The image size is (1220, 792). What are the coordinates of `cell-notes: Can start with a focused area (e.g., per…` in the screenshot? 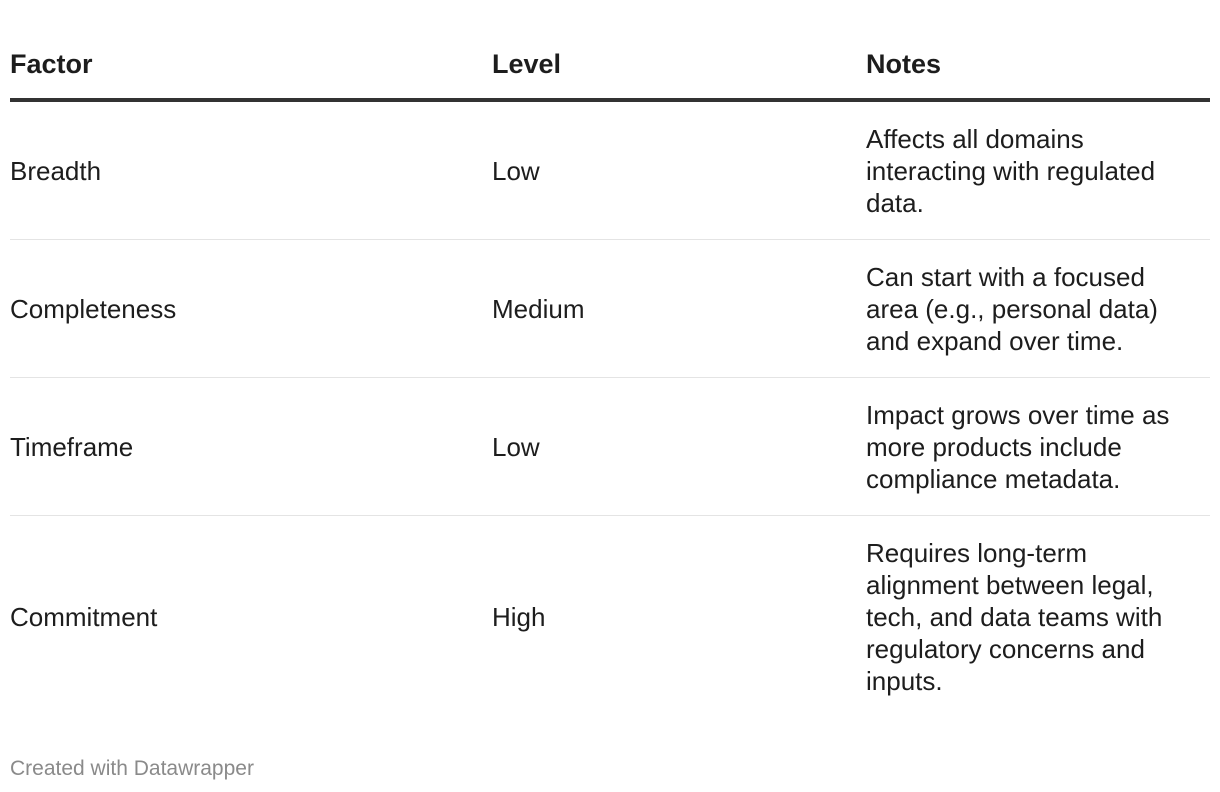 It's located at (1038, 308).